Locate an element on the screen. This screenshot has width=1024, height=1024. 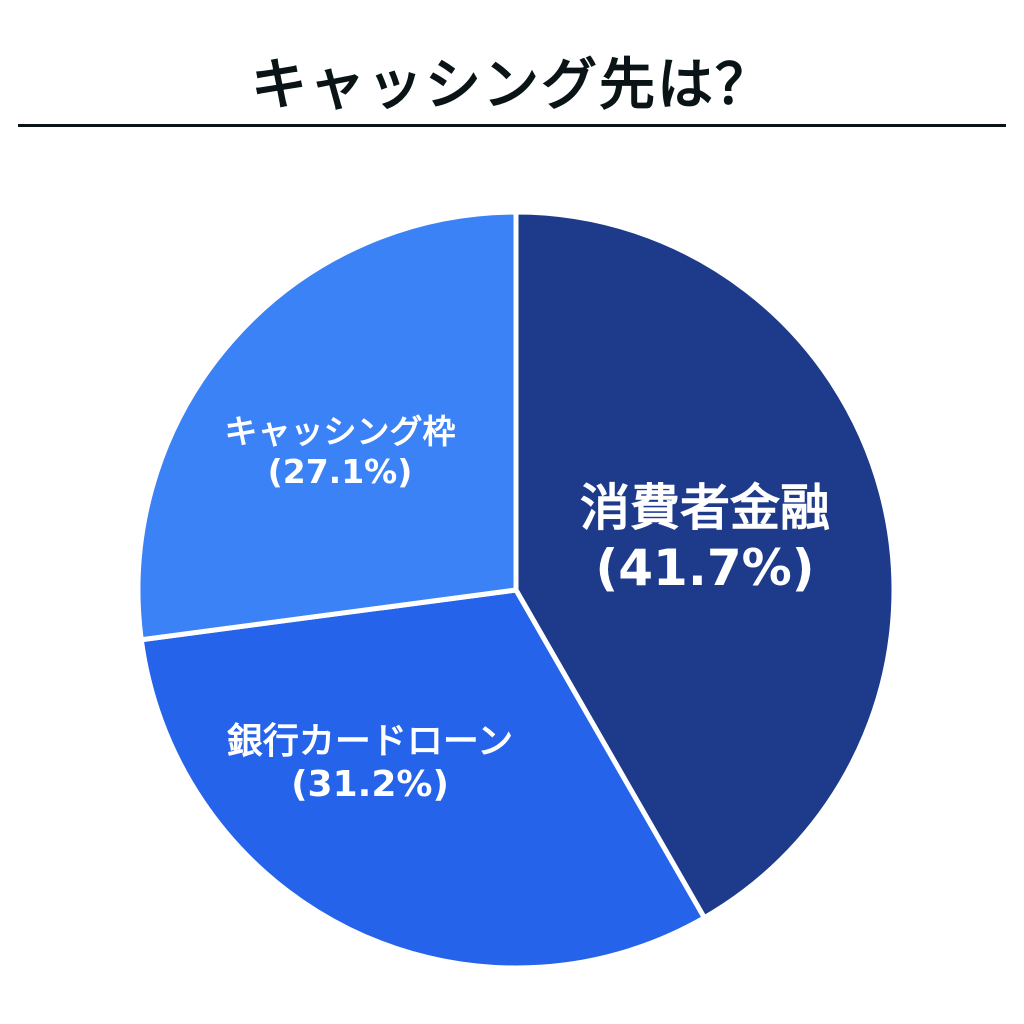
slice-name: 銀行カードローン is located at coordinates (370, 741).